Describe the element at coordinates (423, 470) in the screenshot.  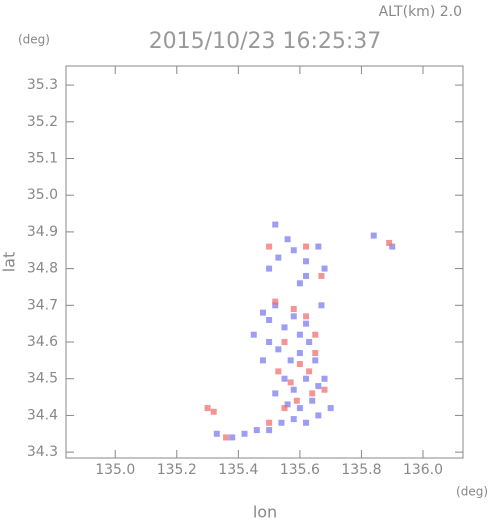
I see `x-tick-label: 136.0` at that location.